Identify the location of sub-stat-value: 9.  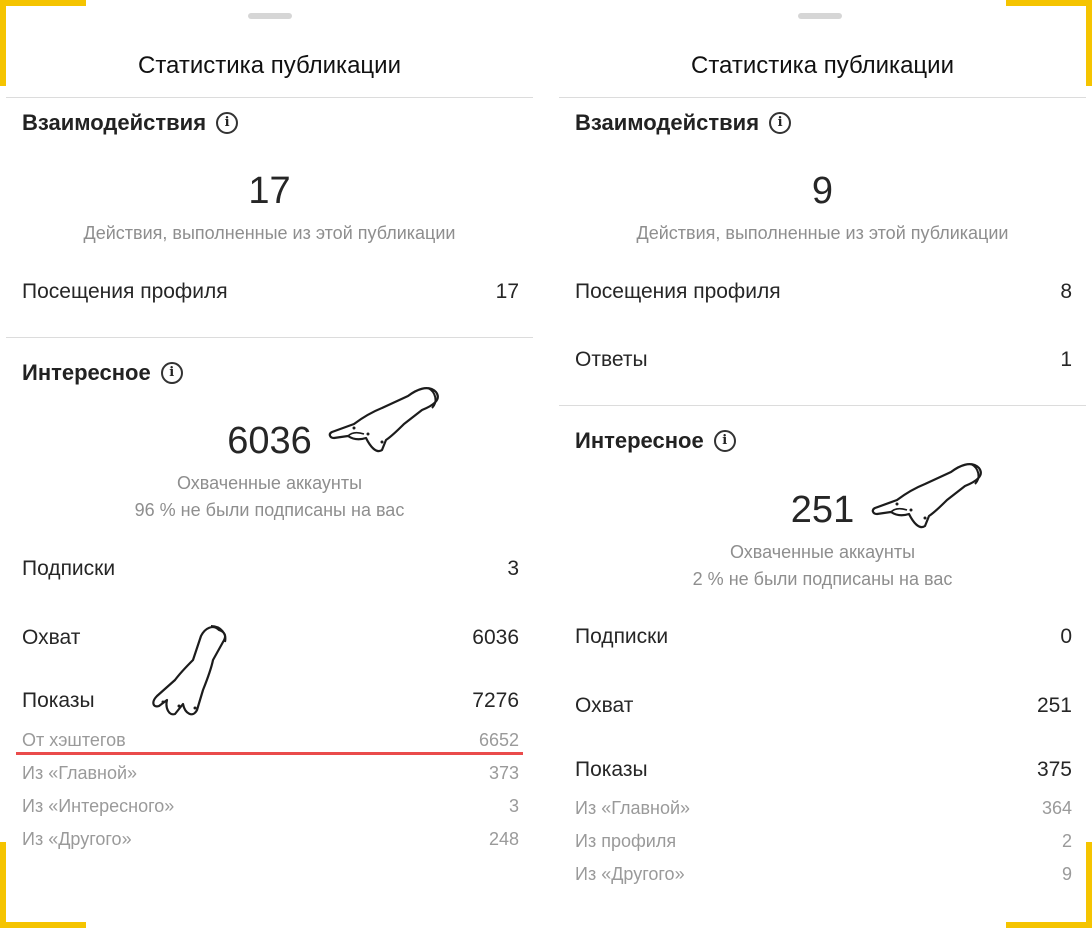
(1066, 874).